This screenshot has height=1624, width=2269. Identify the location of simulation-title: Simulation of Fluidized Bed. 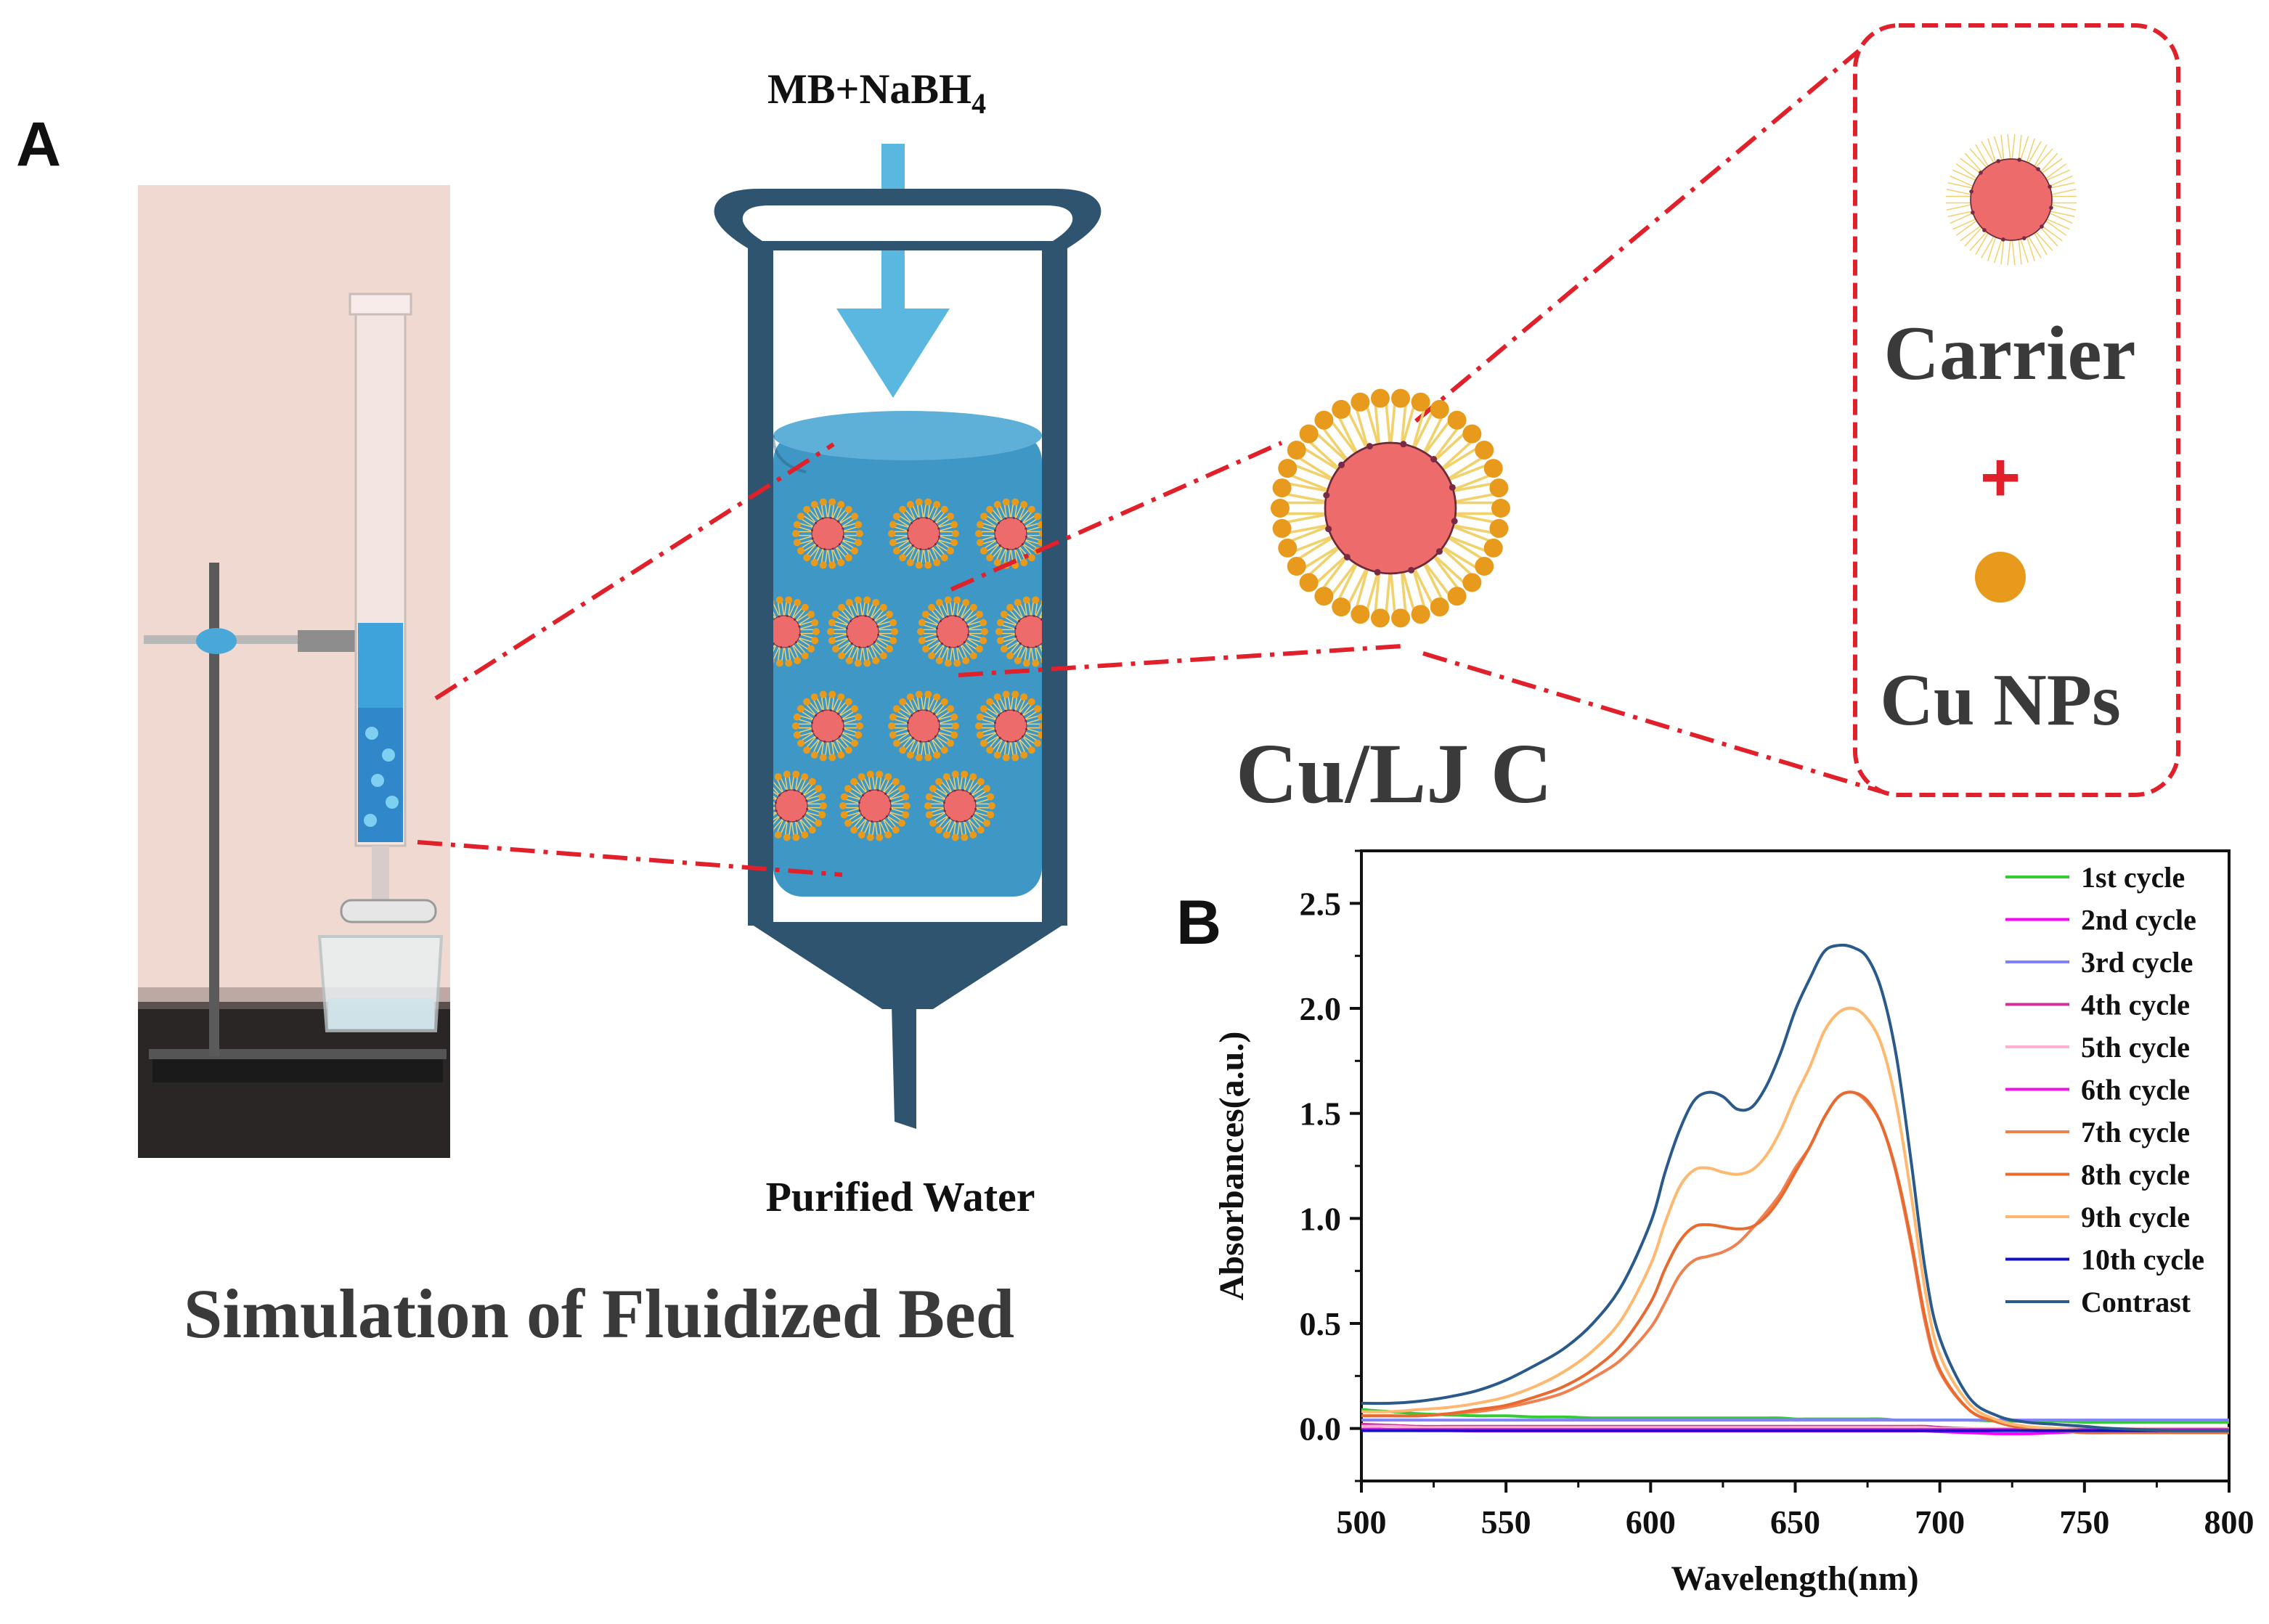
(599, 1313).